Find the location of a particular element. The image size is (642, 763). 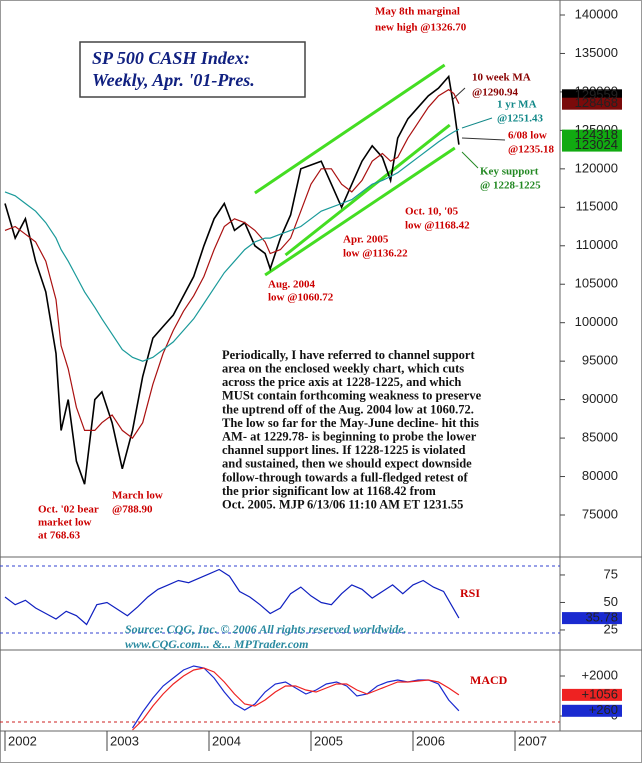

annotation: Key support is located at coordinates (509, 172).